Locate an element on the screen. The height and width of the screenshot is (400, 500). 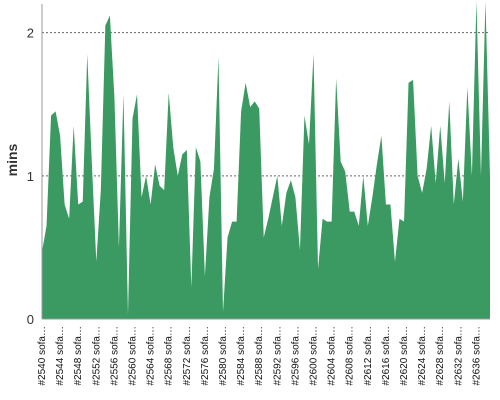
y-tick-label: 2 is located at coordinates (30, 33).